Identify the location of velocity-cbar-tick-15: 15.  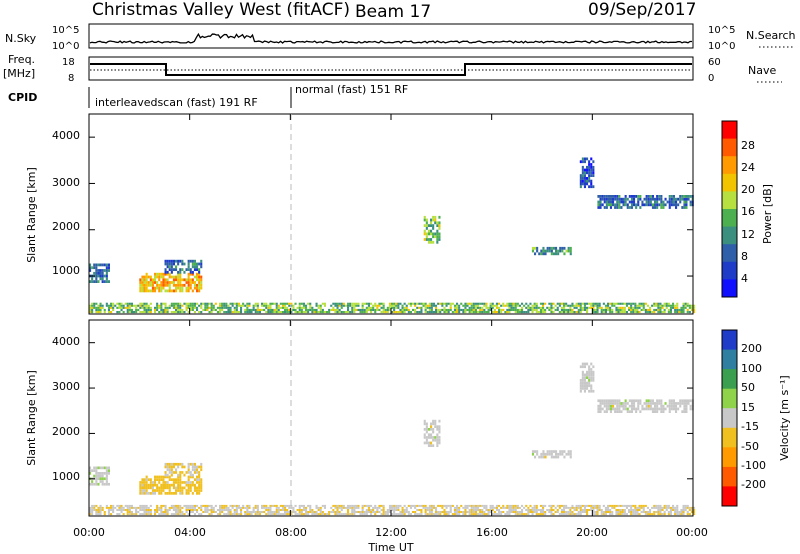
(748, 407).